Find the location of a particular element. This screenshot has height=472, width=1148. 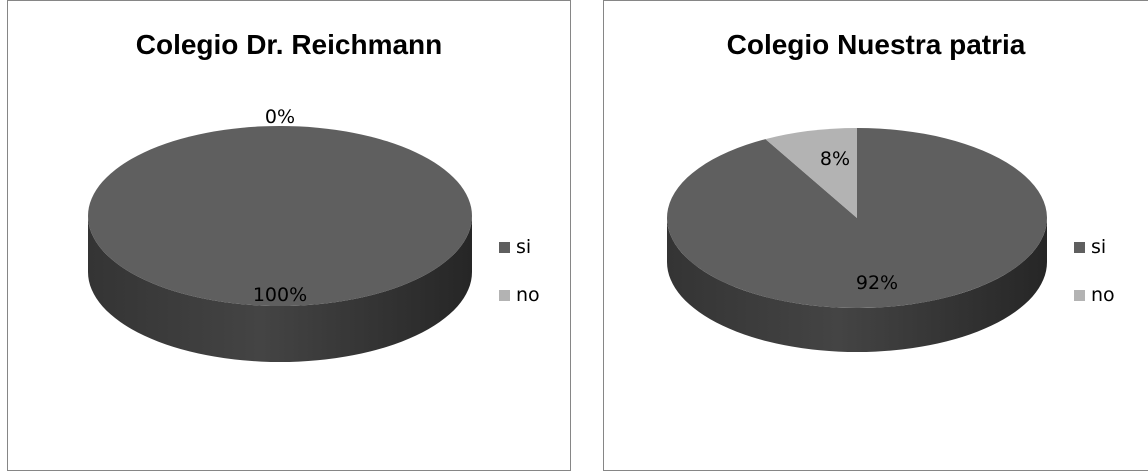

data-label-no: 0% is located at coordinates (280, 117).